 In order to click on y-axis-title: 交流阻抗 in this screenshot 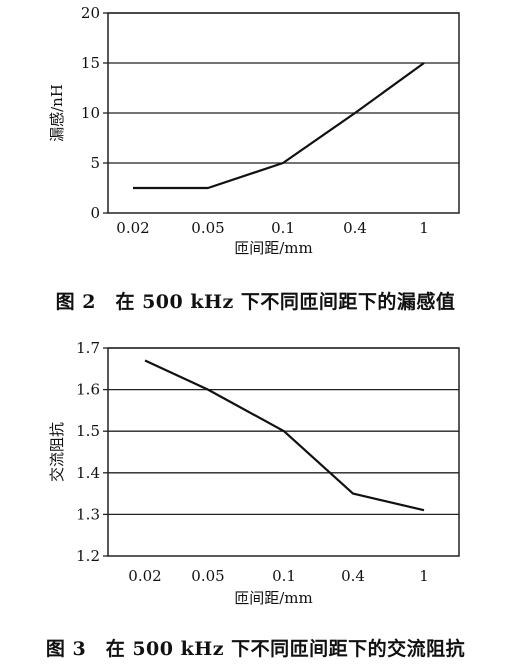, I will do `click(57, 452)`.